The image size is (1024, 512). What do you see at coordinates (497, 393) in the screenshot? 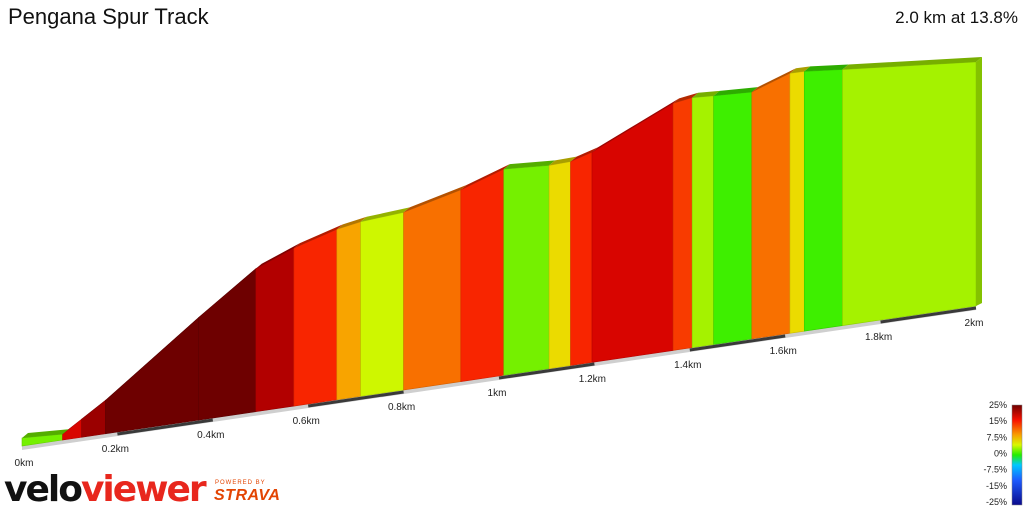
I see `x-tick-label-5: 1km` at bounding box center [497, 393].